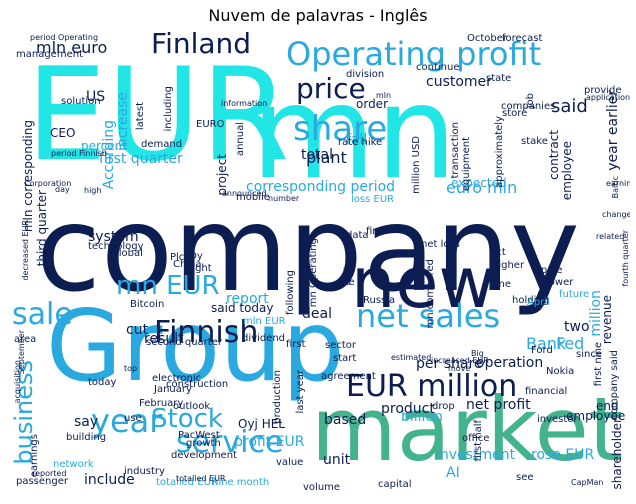 This screenshot has height=504, width=636. I want to click on cloud-word-technology: technology, so click(116, 246).